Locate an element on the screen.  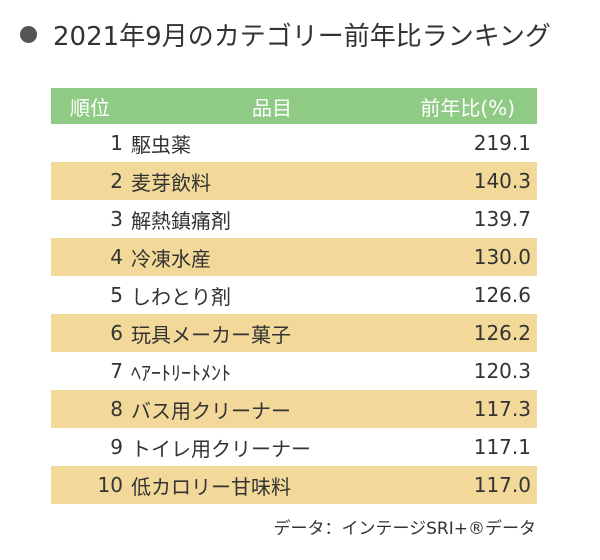
ratio-cell: 117.3 is located at coordinates (456, 409).